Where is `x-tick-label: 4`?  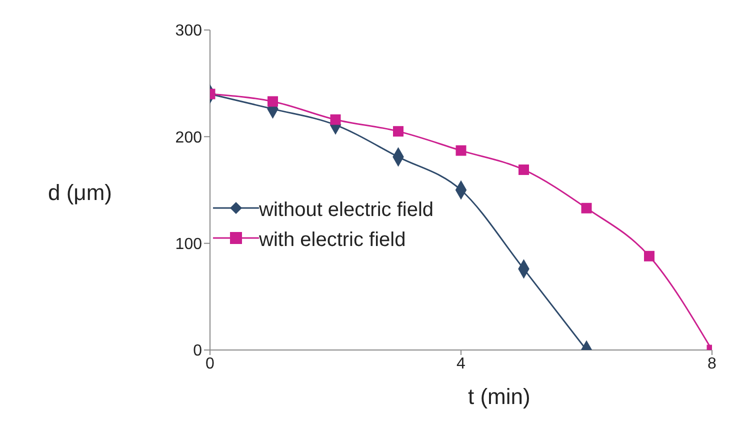
x-tick-label: 4 is located at coordinates (461, 363).